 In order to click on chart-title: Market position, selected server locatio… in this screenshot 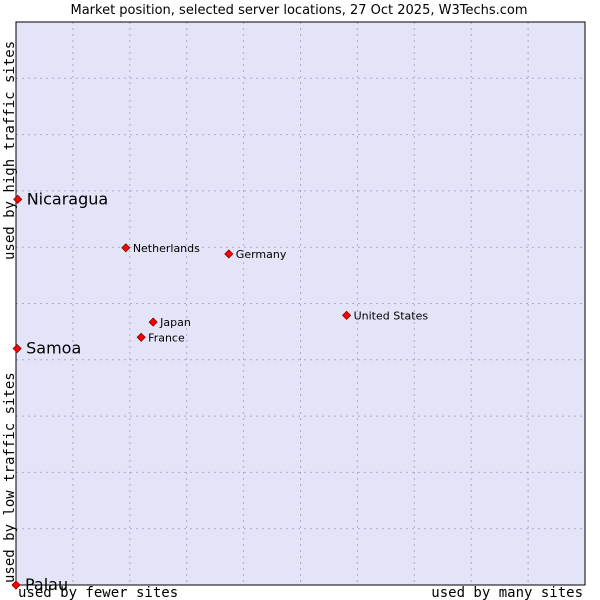, I will do `click(298, 10)`.